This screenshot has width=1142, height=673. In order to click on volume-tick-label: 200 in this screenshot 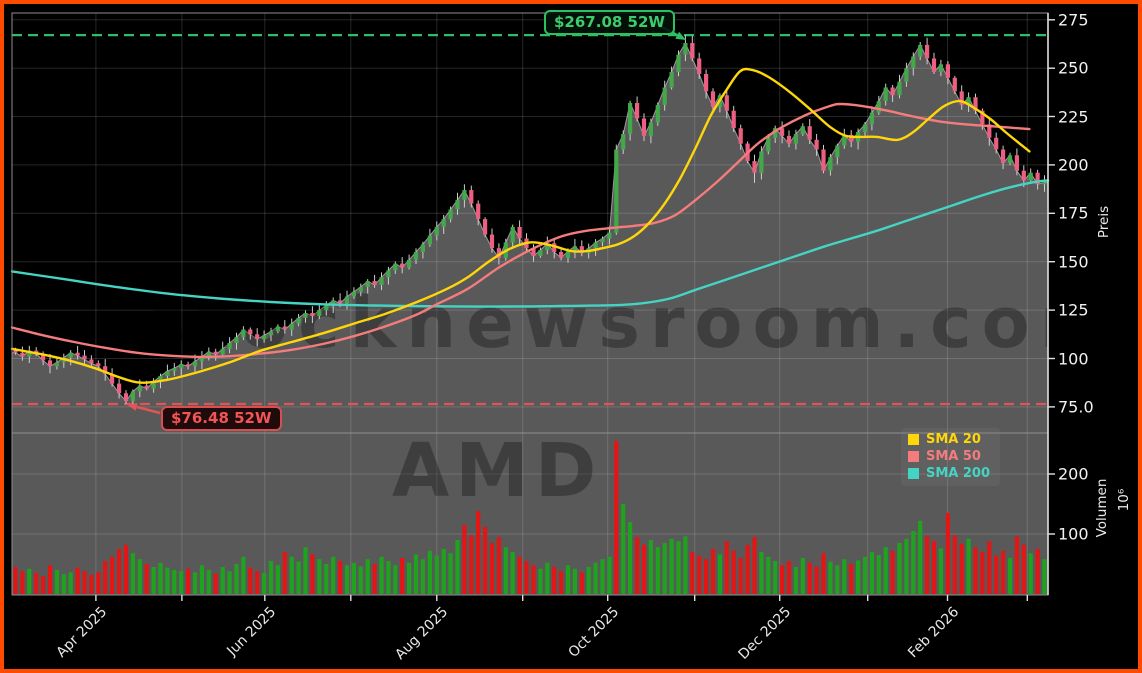, I will do `click(1073, 474)`.